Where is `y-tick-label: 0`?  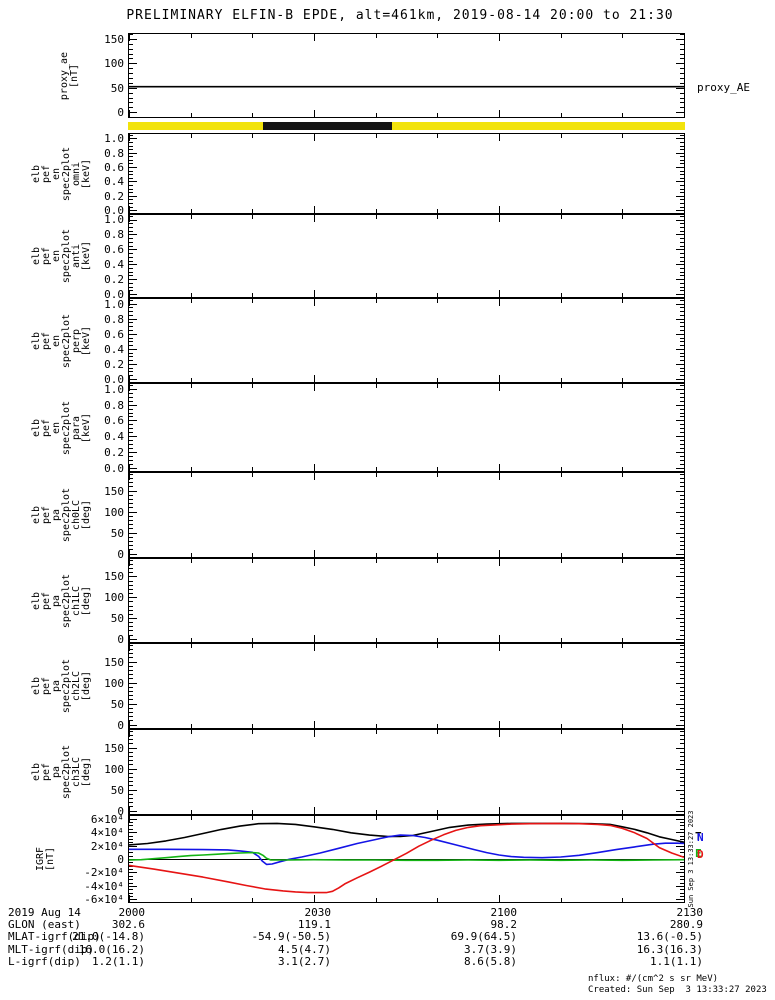
y-tick-label: 0 is located at coordinates (120, 811).